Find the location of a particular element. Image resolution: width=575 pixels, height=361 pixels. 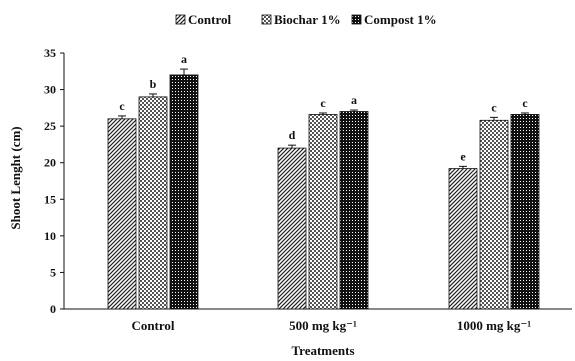

significance-letter: e is located at coordinates (463, 156).